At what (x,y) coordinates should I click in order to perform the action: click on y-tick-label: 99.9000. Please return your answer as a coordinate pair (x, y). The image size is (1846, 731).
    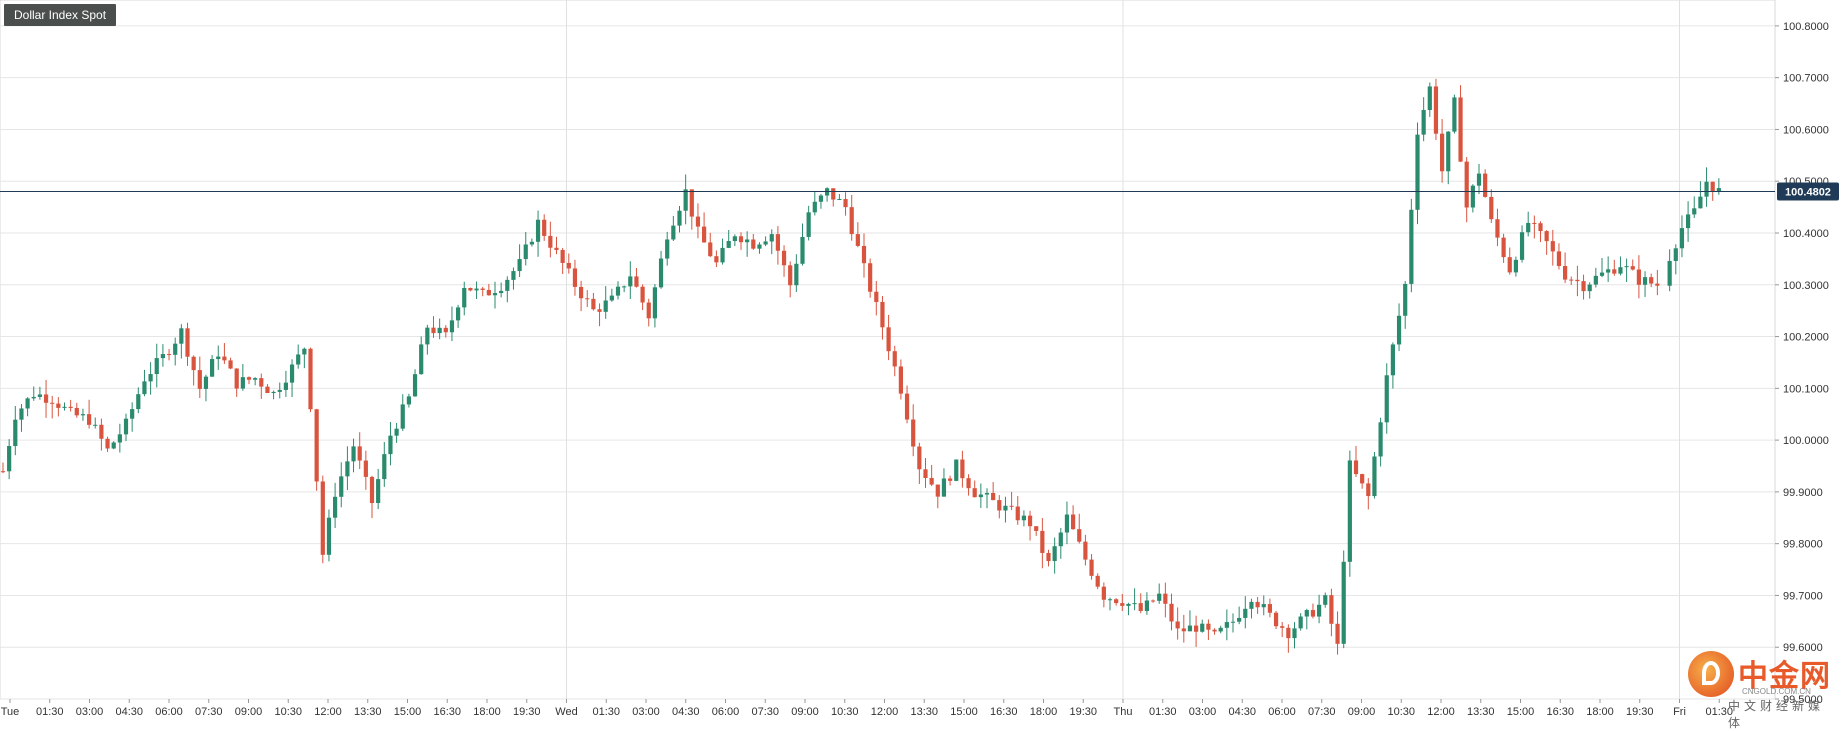
    Looking at the image, I should click on (1803, 493).